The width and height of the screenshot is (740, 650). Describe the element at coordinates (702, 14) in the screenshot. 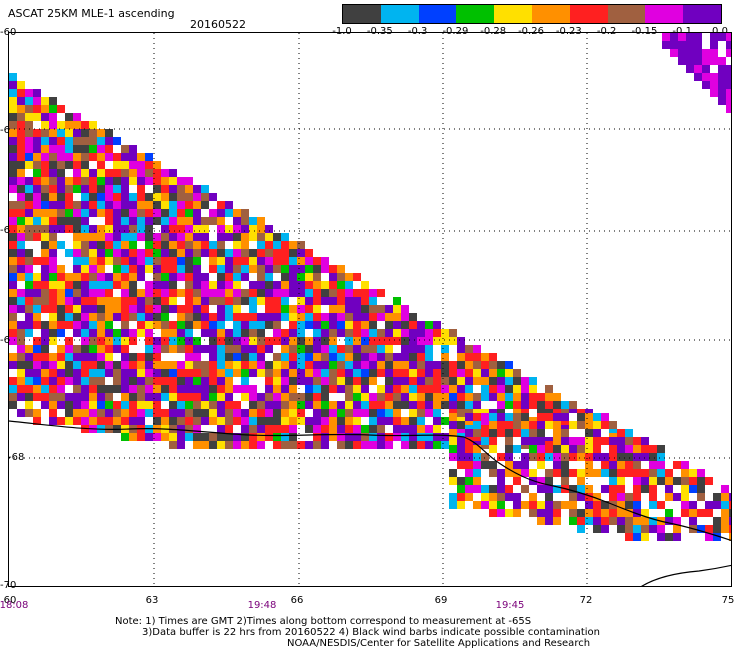

I see `colorbar-swatch` at that location.